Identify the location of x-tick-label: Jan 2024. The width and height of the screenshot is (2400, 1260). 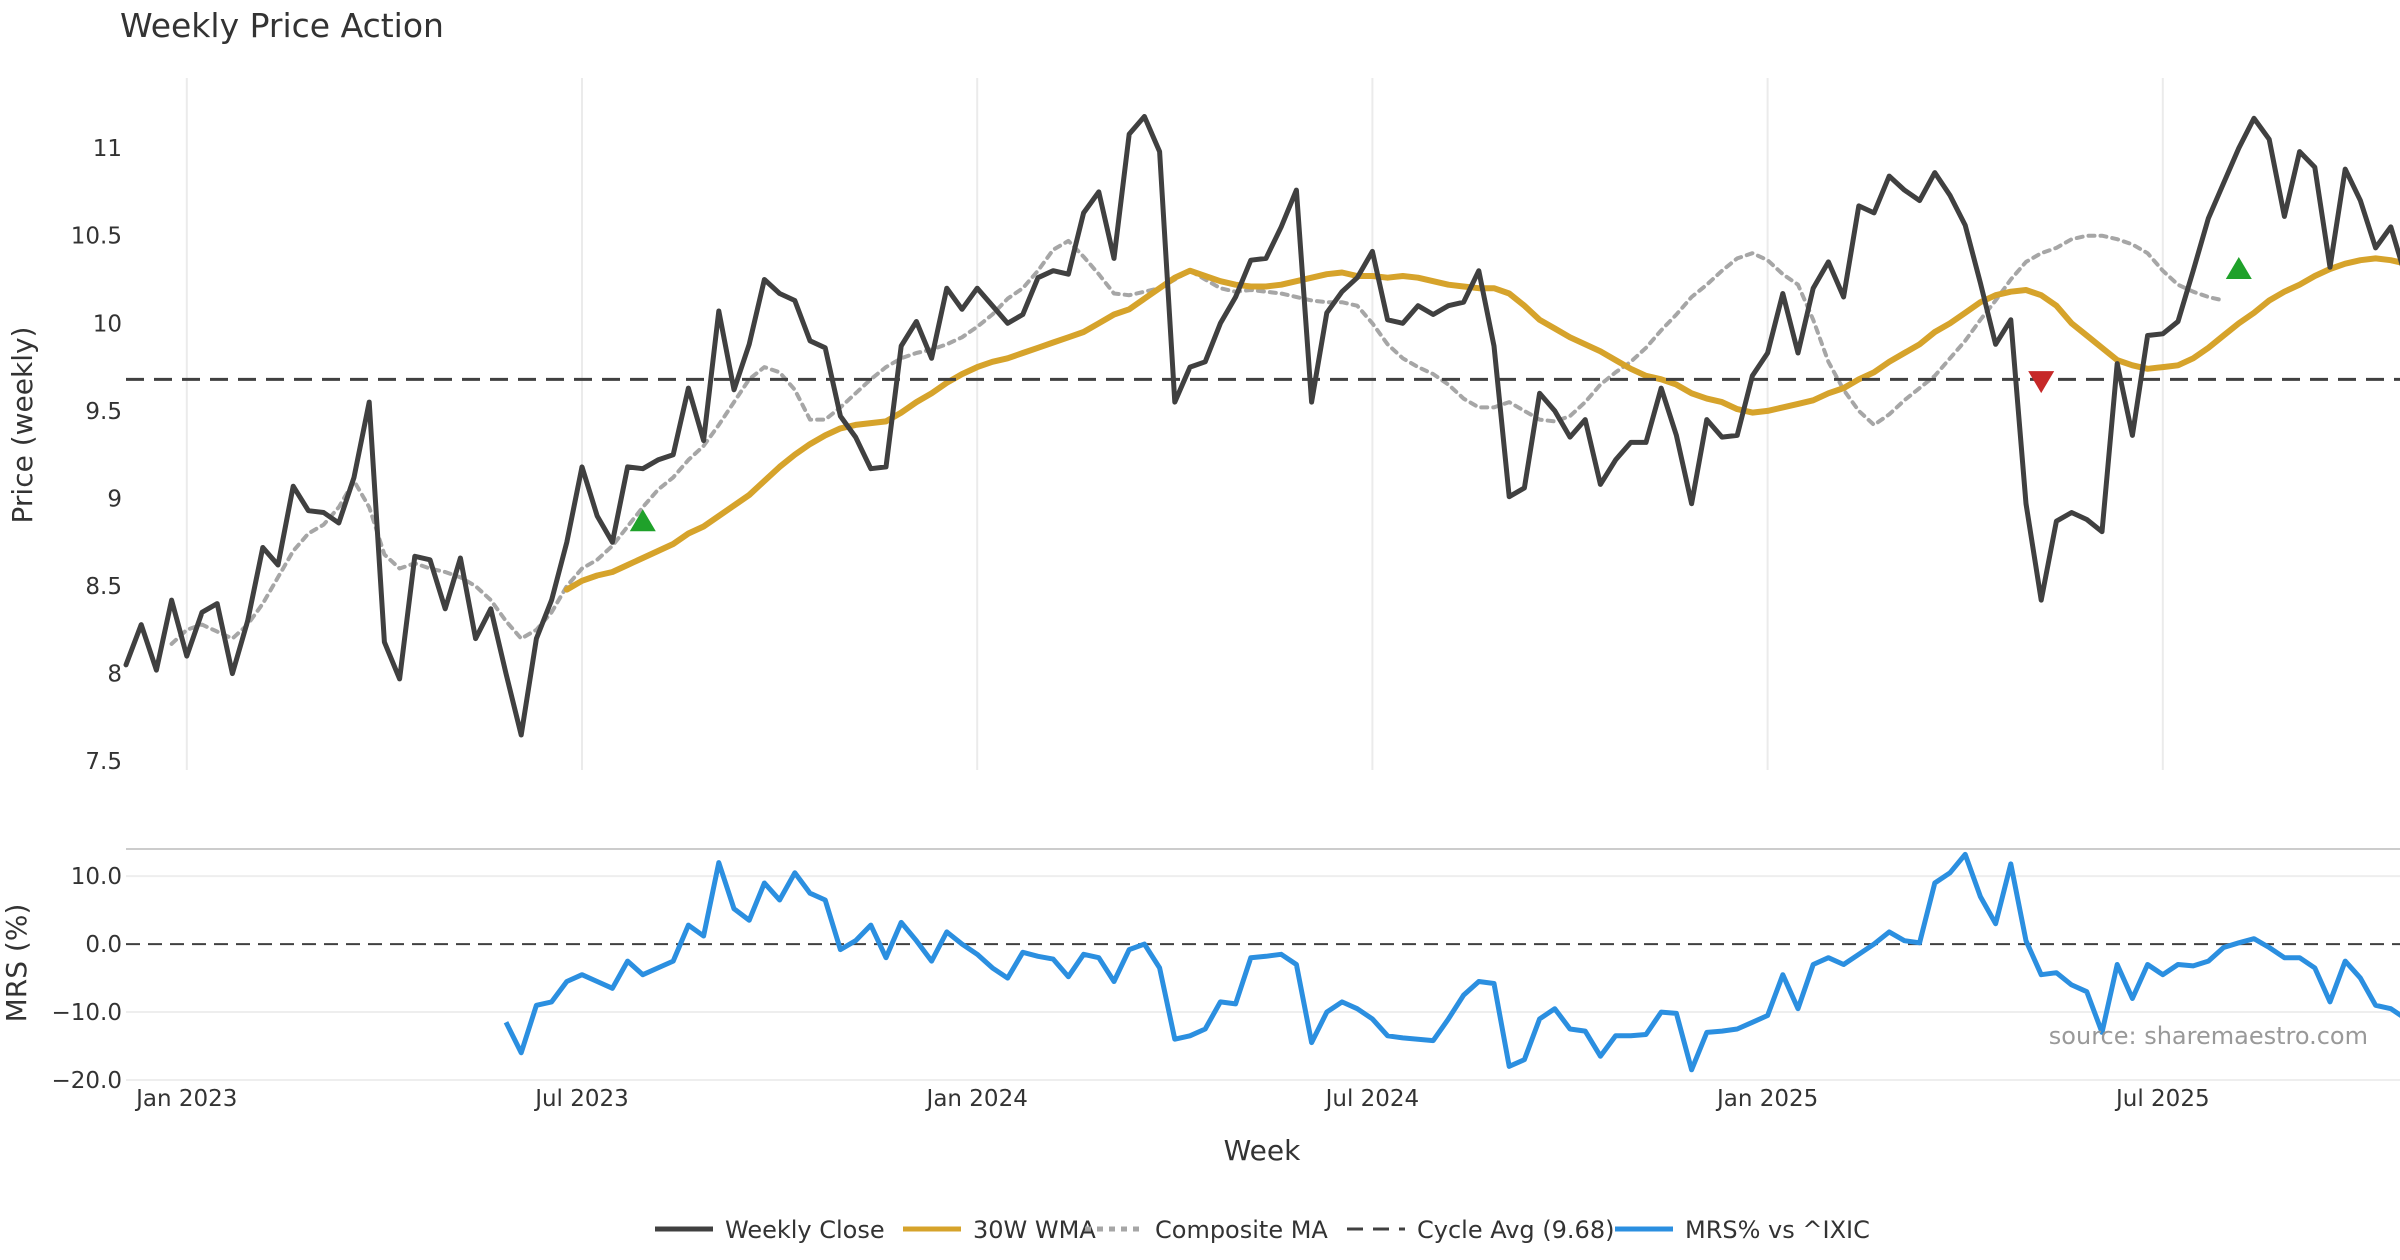
(976, 1099).